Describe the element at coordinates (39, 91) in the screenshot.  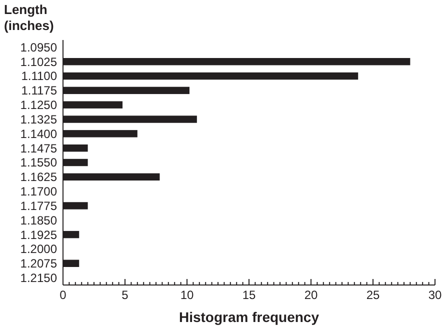
I see `y-tick-label: 1.1175` at that location.